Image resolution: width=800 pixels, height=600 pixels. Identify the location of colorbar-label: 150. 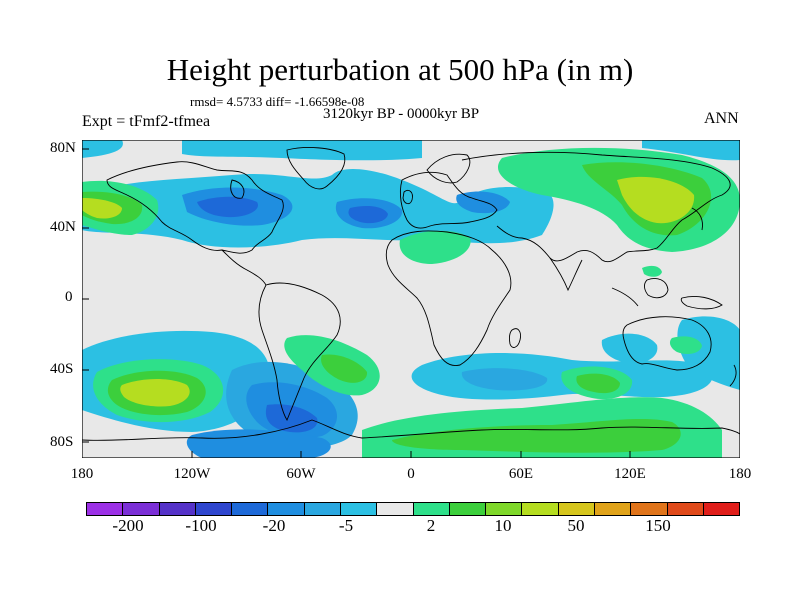
(658, 525).